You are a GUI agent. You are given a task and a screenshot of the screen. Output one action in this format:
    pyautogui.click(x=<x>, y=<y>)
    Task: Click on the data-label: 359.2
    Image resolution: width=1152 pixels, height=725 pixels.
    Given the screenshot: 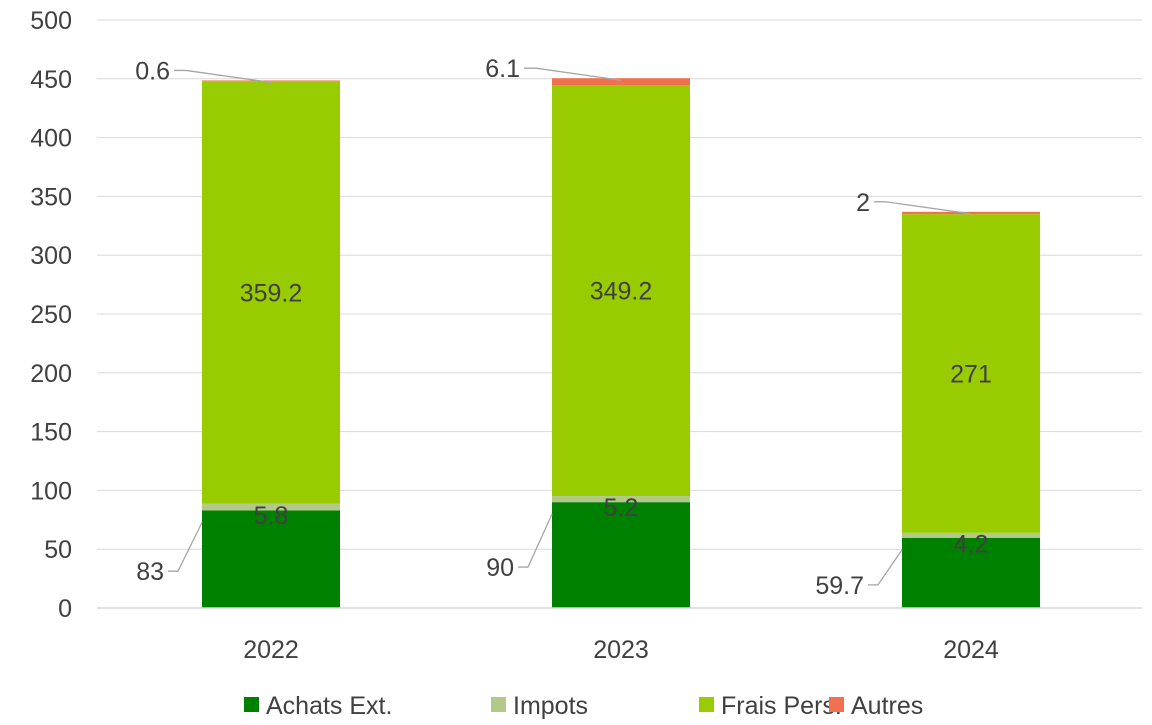 What is the action you would take?
    pyautogui.click(x=271, y=293)
    